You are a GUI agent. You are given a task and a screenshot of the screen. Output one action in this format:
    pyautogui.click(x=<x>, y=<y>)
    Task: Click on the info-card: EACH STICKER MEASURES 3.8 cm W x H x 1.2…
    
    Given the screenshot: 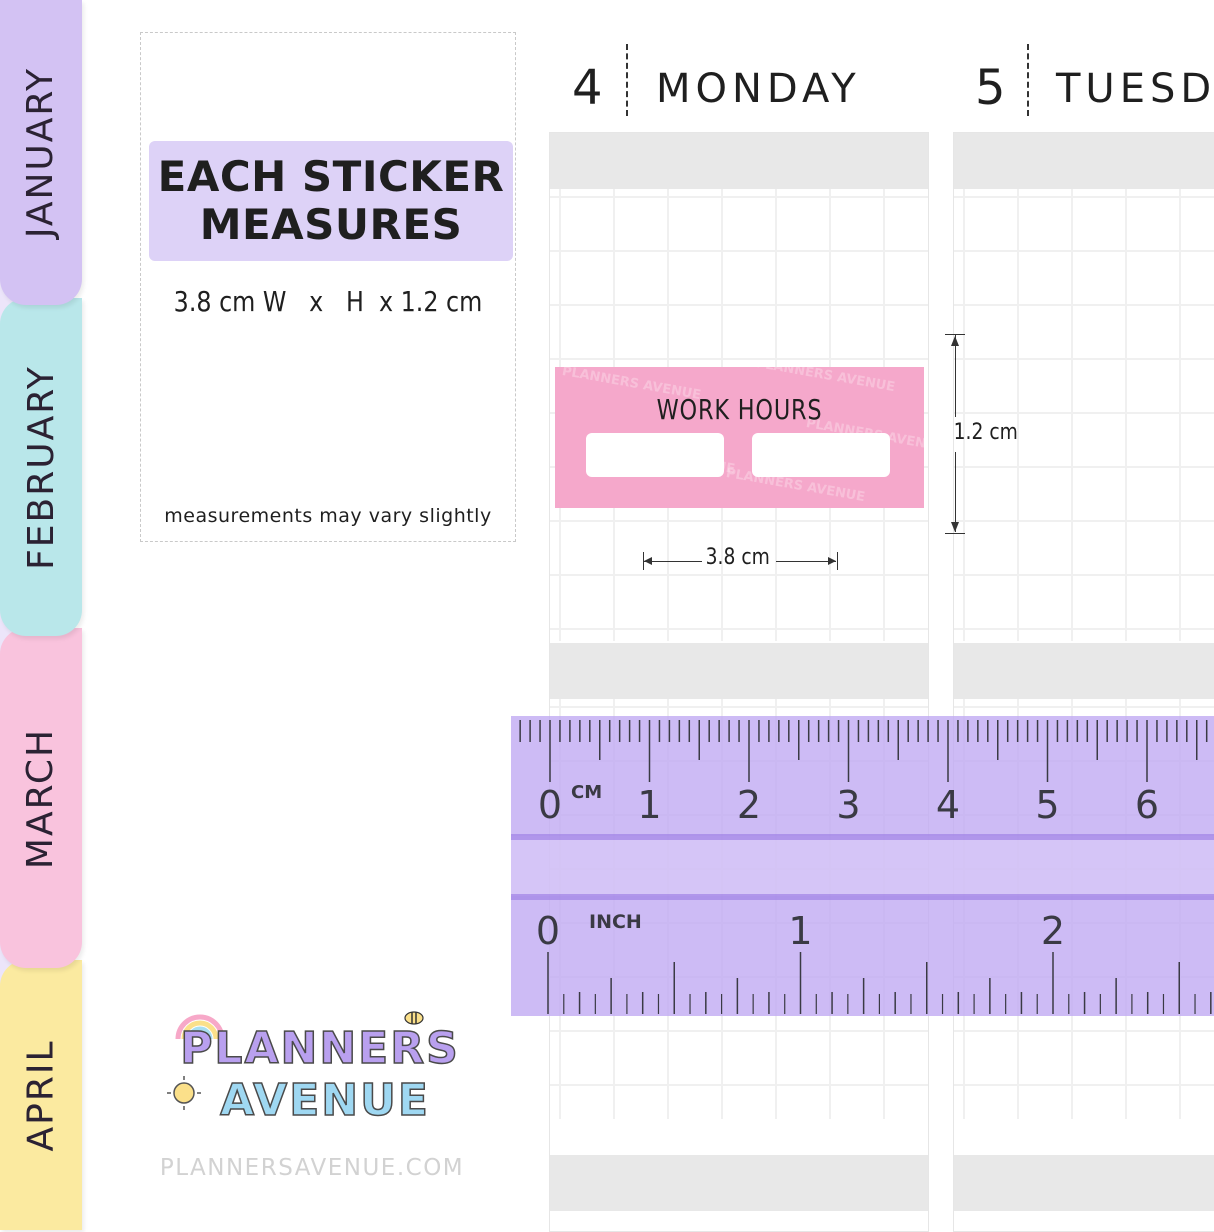 What is the action you would take?
    pyautogui.click(x=328, y=287)
    